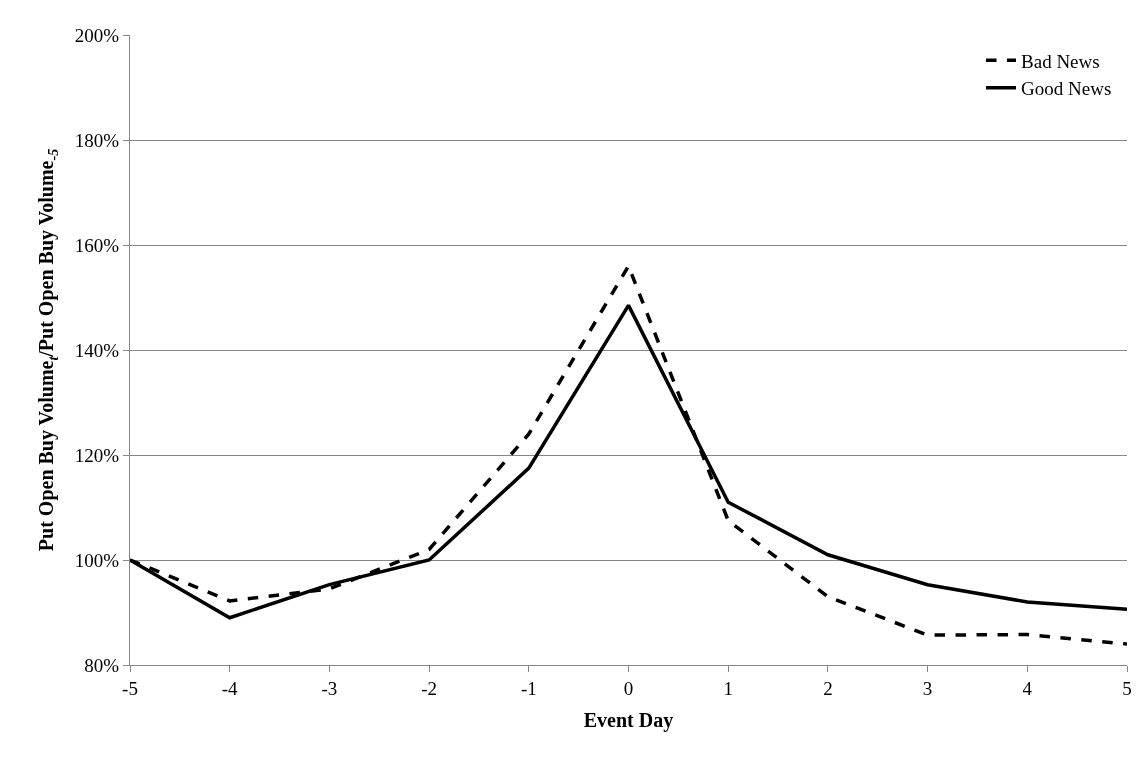  Describe the element at coordinates (1066, 89) in the screenshot. I see `legend-label: Good News` at that location.